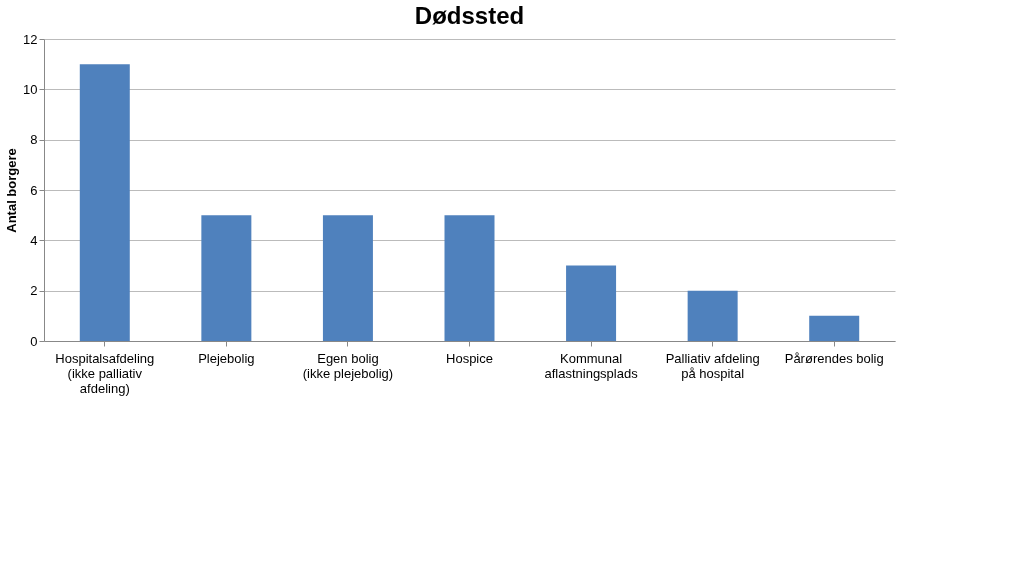 This screenshot has width=1023, height=575. I want to click on x-tick-label: Pårørendes bolig, so click(834, 358).